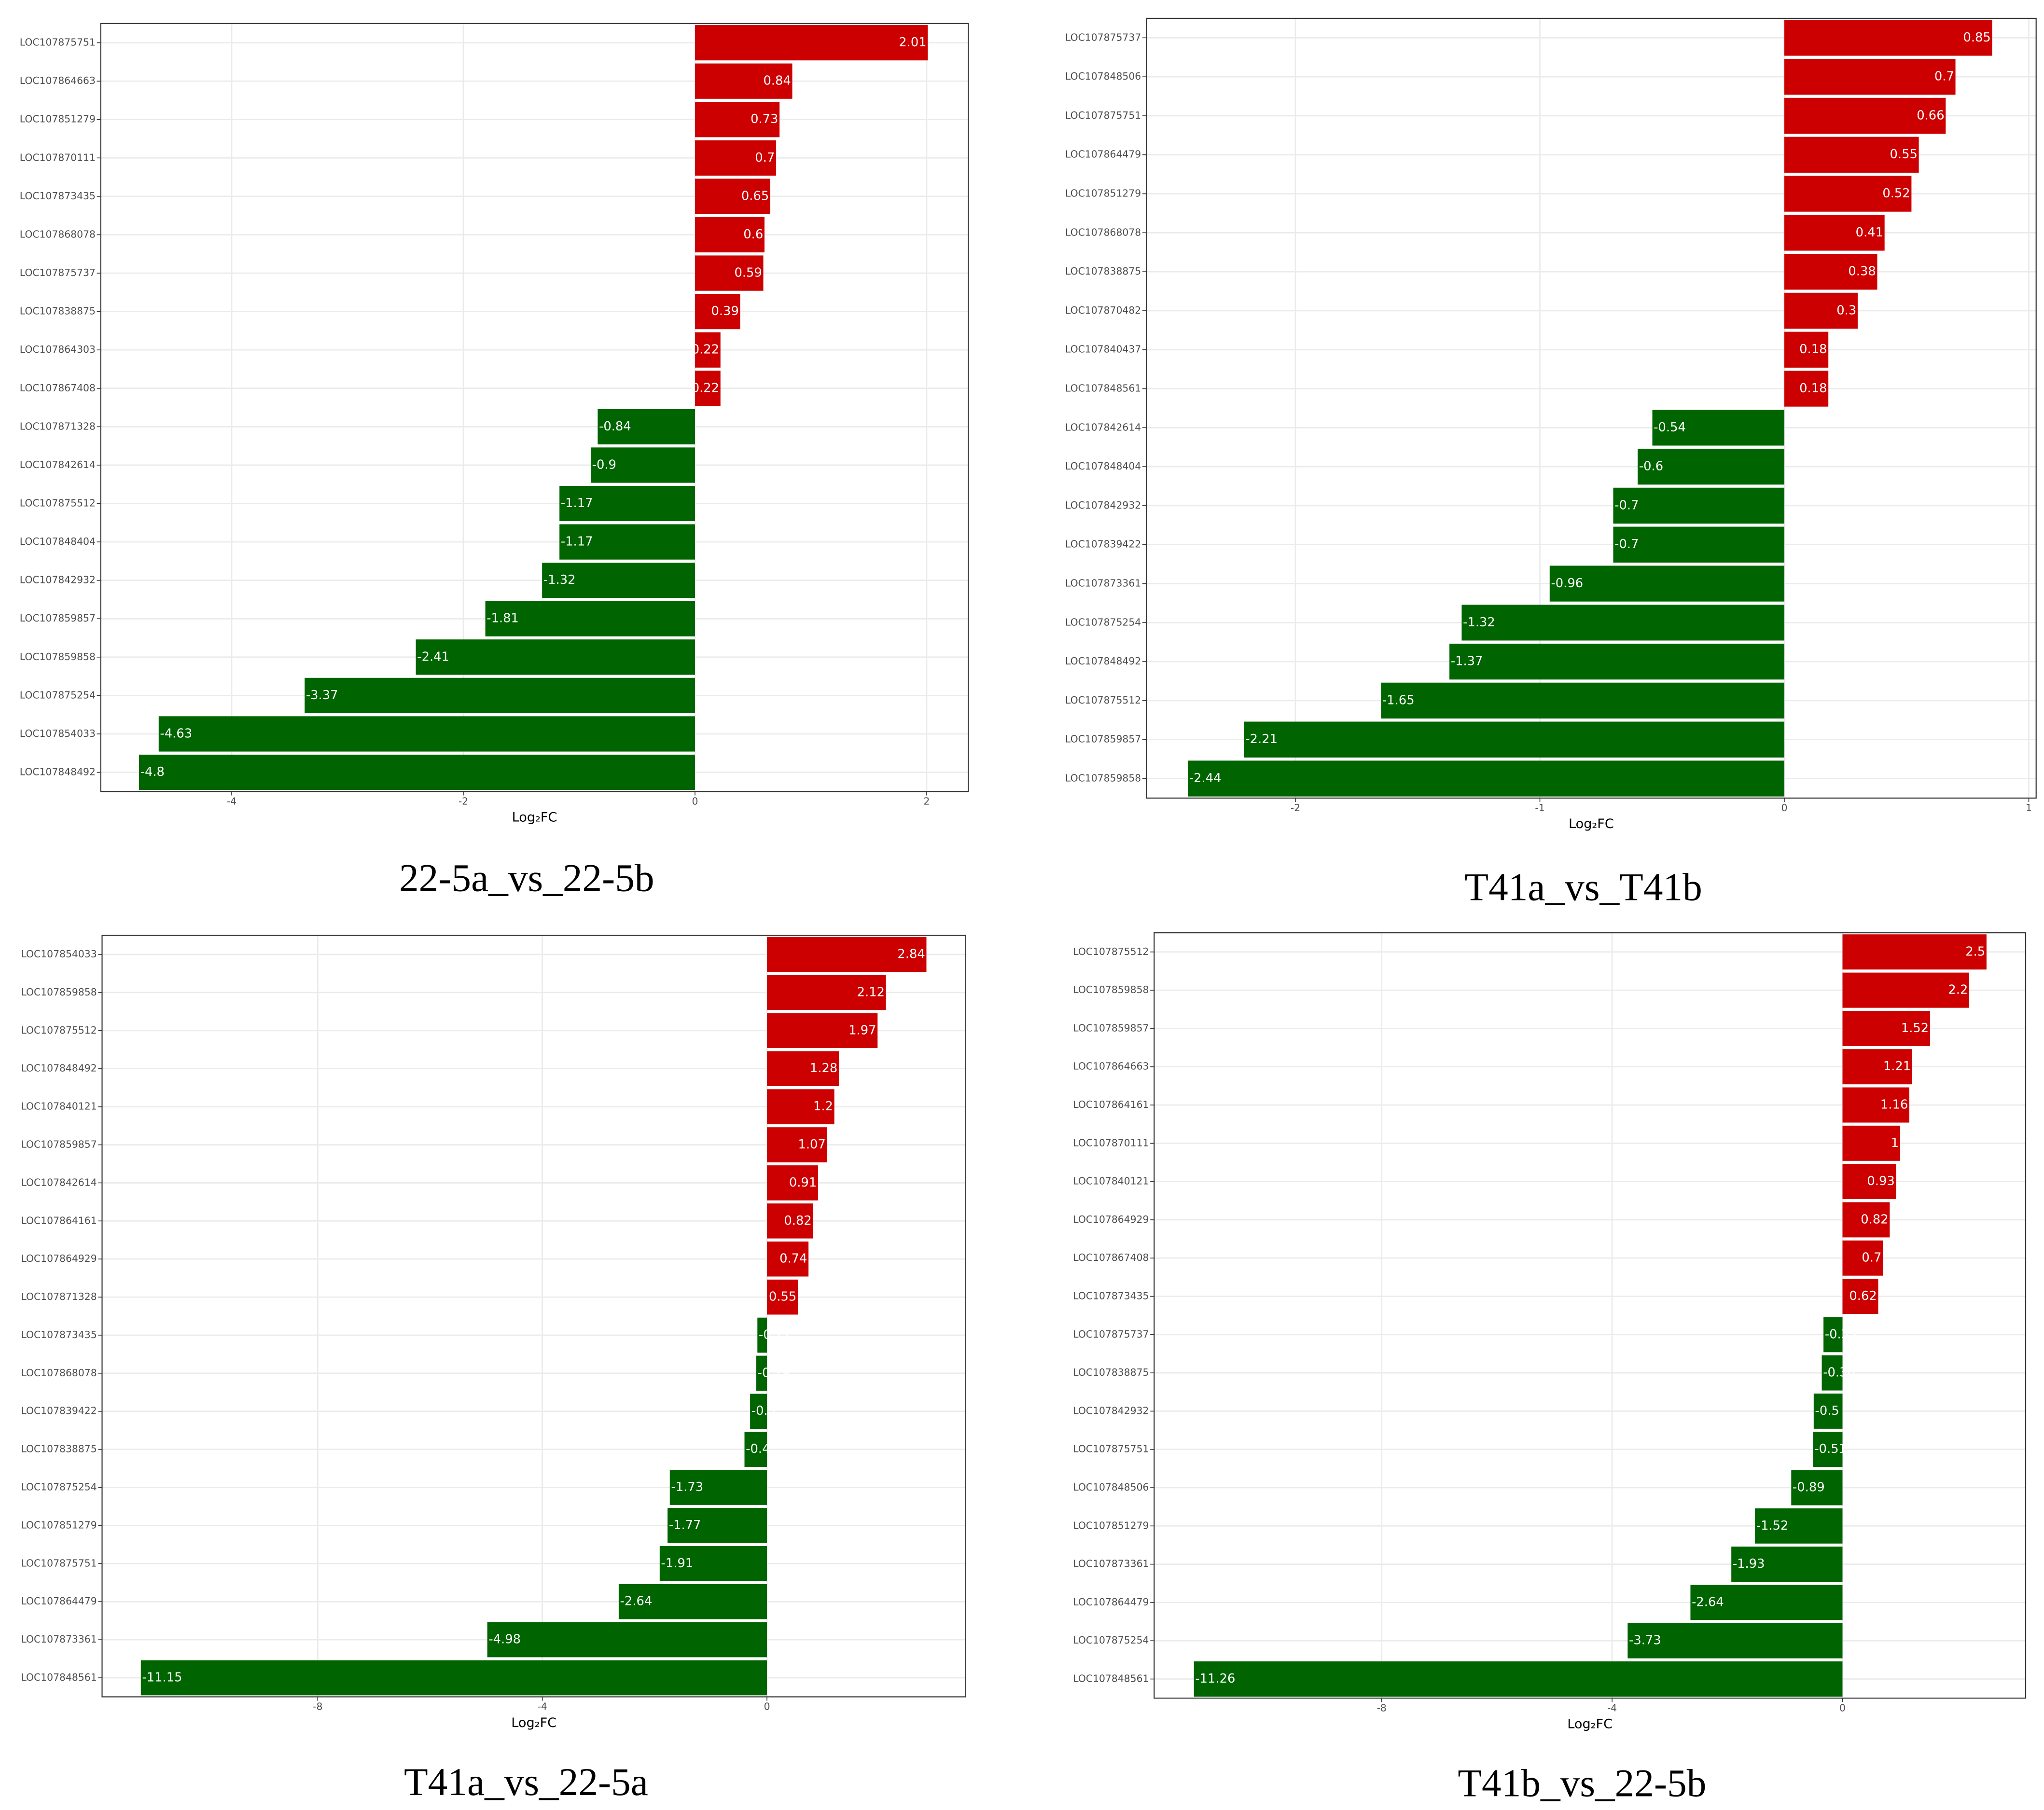 Image resolution: width=2044 pixels, height=1810 pixels. Describe the element at coordinates (503, 618) in the screenshot. I see `value-label: -1.81` at that location.